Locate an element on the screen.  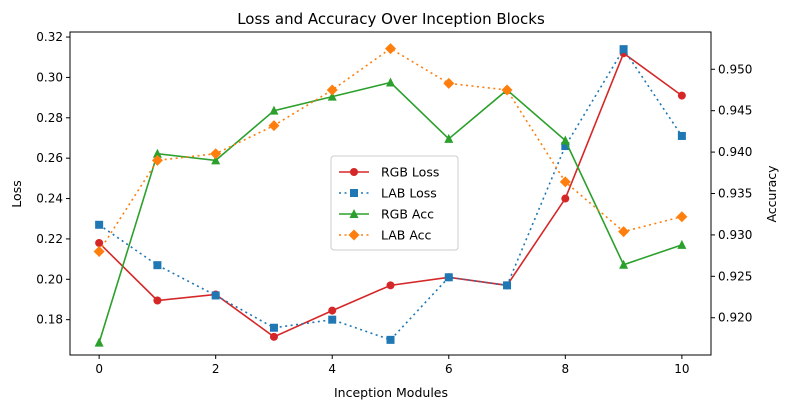
legend-entry-rgb-loss: RGB Loss is located at coordinates (389, 172).